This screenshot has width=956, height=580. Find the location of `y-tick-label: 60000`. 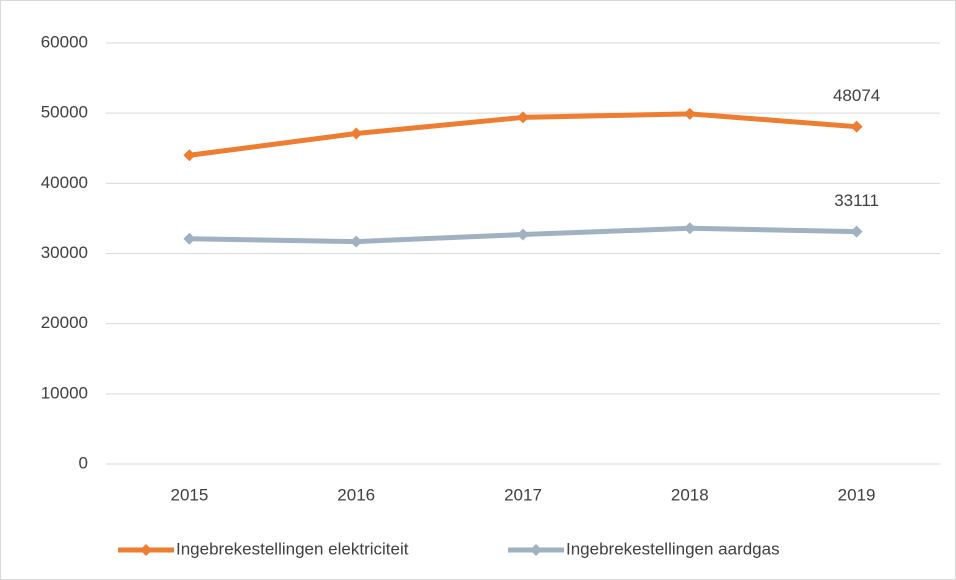

y-tick-label: 60000 is located at coordinates (64, 41).